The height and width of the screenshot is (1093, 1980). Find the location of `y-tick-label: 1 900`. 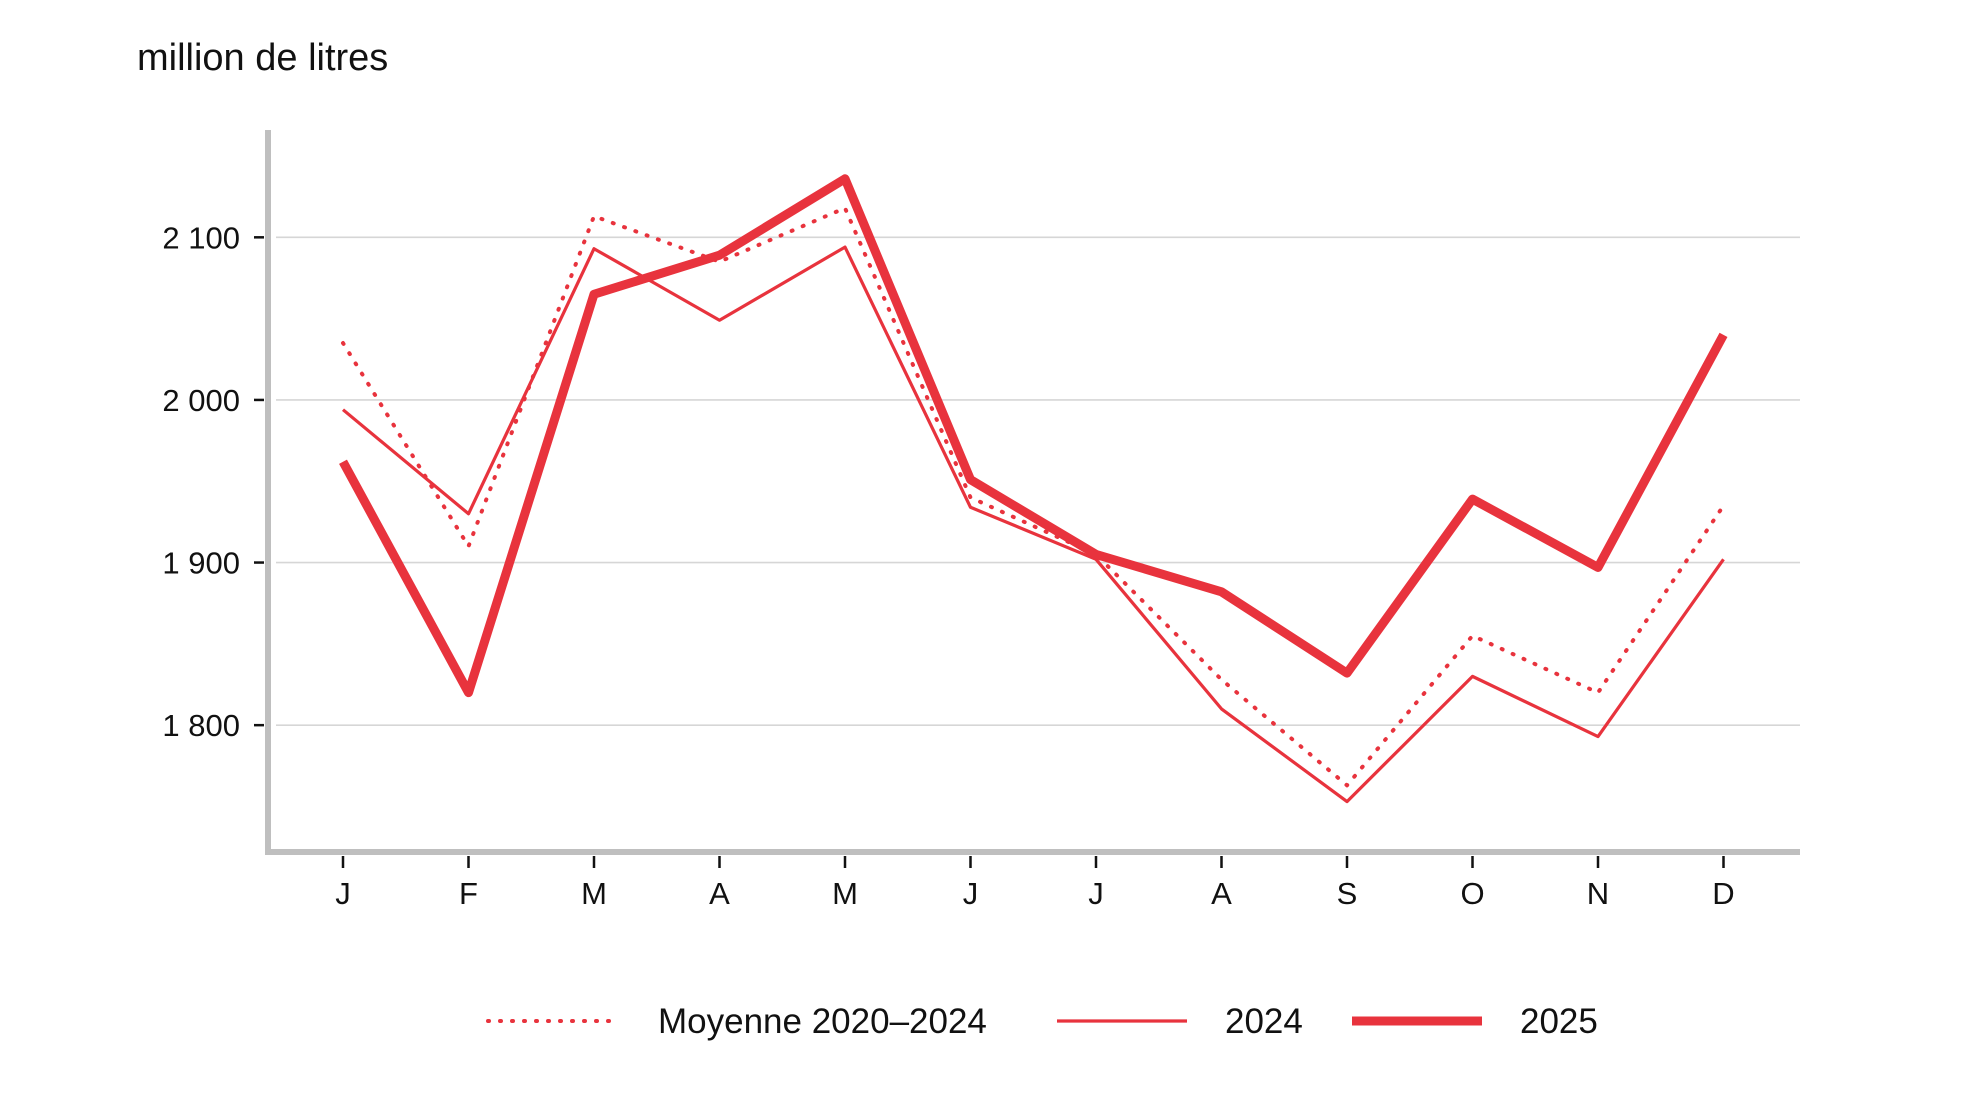

y-tick-label: 1 900 is located at coordinates (201, 563).